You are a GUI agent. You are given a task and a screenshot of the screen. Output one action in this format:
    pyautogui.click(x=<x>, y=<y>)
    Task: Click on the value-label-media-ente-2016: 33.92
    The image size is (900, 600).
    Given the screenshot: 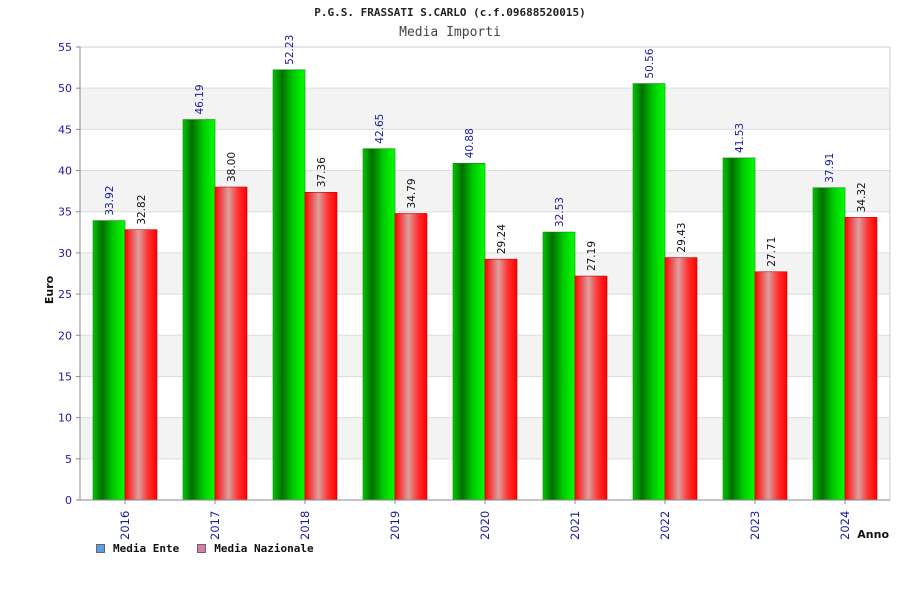 What is the action you would take?
    pyautogui.click(x=110, y=201)
    